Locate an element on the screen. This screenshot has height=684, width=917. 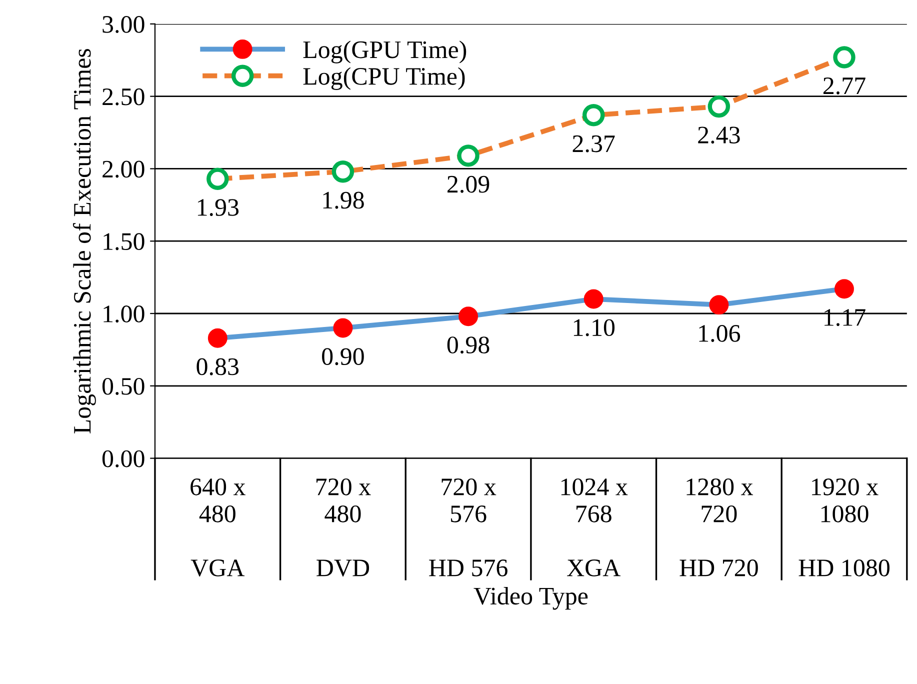
y-tick-label: 3.00 is located at coordinates (123, 24).